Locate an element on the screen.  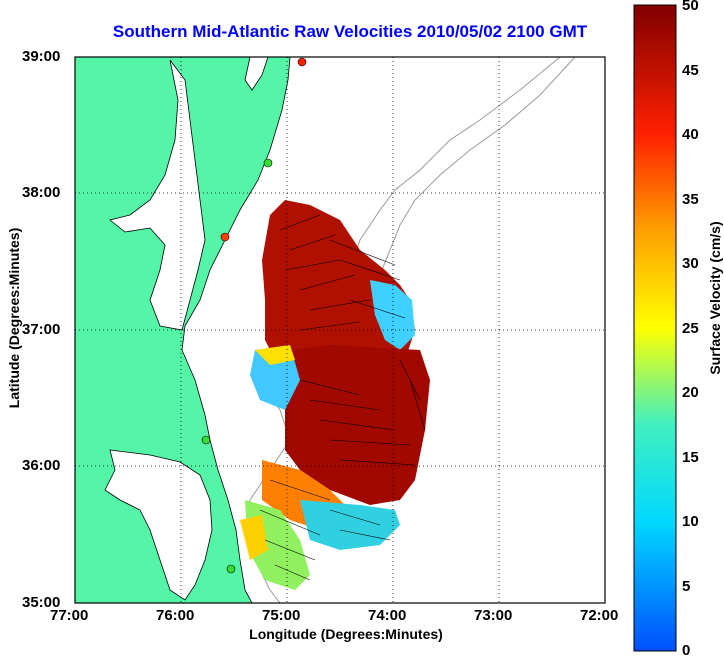
y-tick-label: 39:00 is located at coordinates (41, 56).